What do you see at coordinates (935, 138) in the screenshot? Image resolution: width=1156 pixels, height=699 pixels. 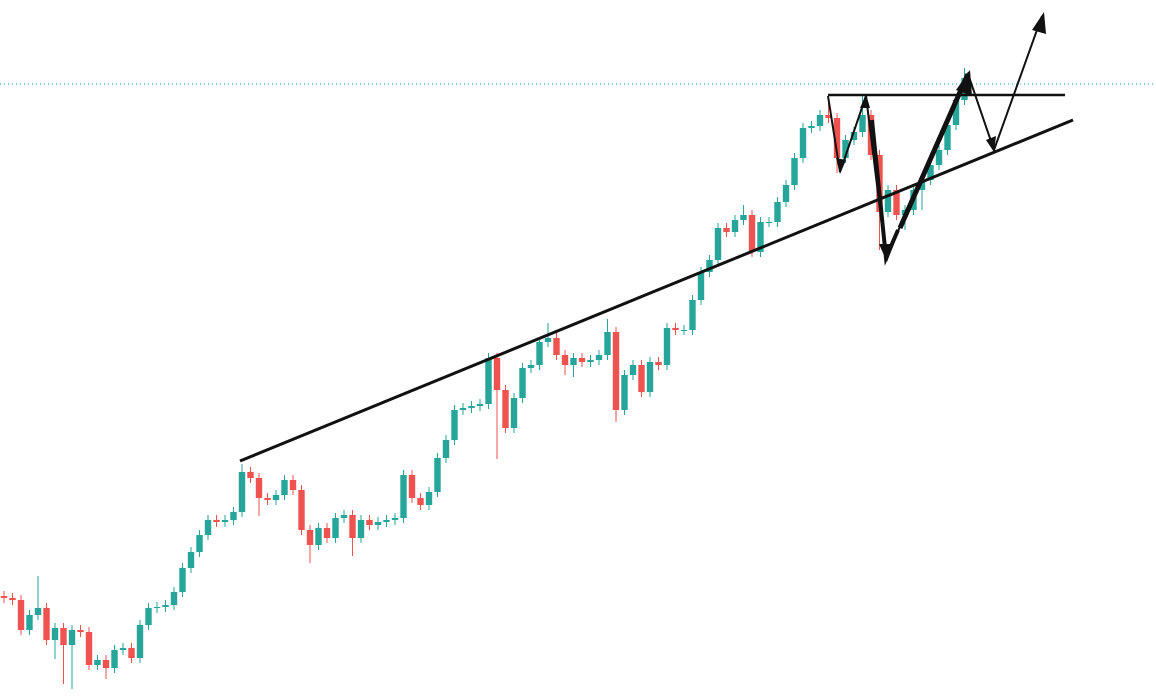 I see `path-arrows` at bounding box center [935, 138].